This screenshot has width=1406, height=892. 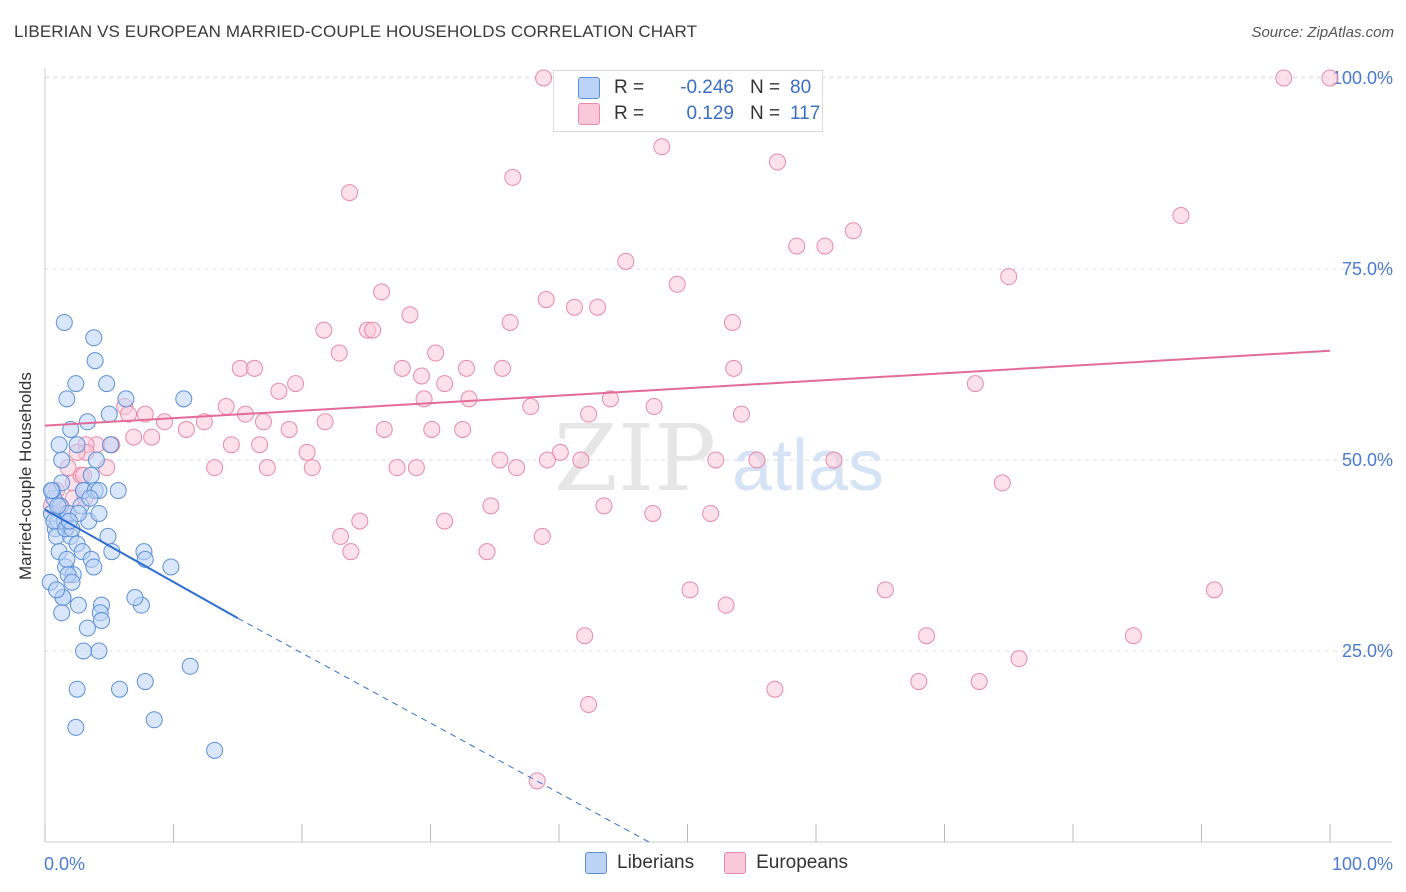 I want to click on legend-item-liberians: Liberians, so click(x=639, y=863).